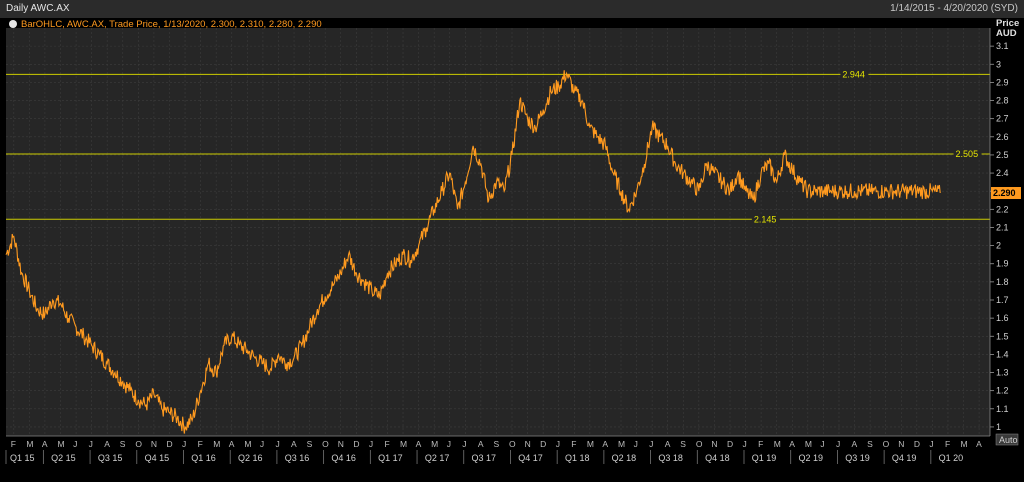 The image size is (1024, 482). I want to click on date-range: 1/14/2015 - 4/20/2020 (SYD), so click(954, 8).